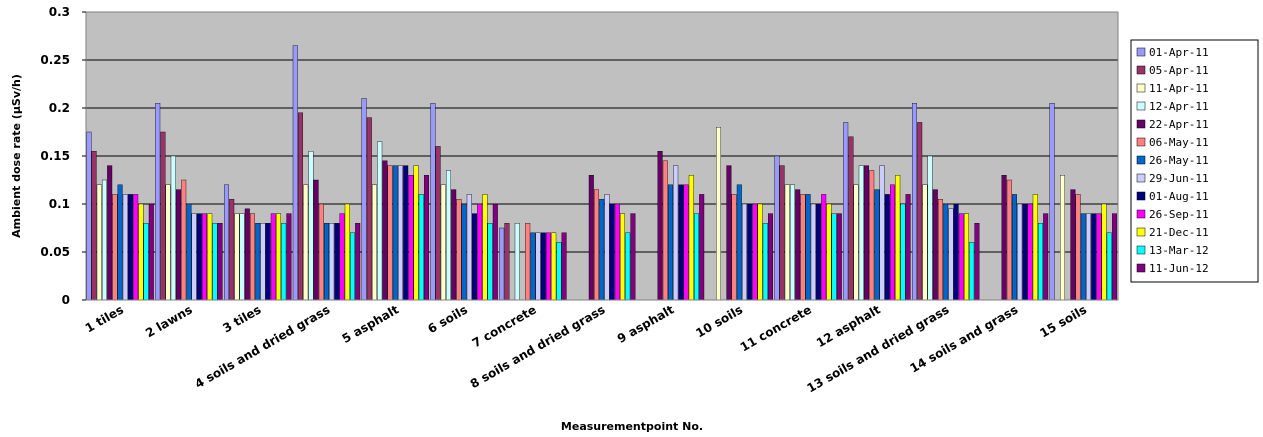 The width and height of the screenshot is (1263, 437). I want to click on legend-label: 13-Mar-12, so click(1179, 250).